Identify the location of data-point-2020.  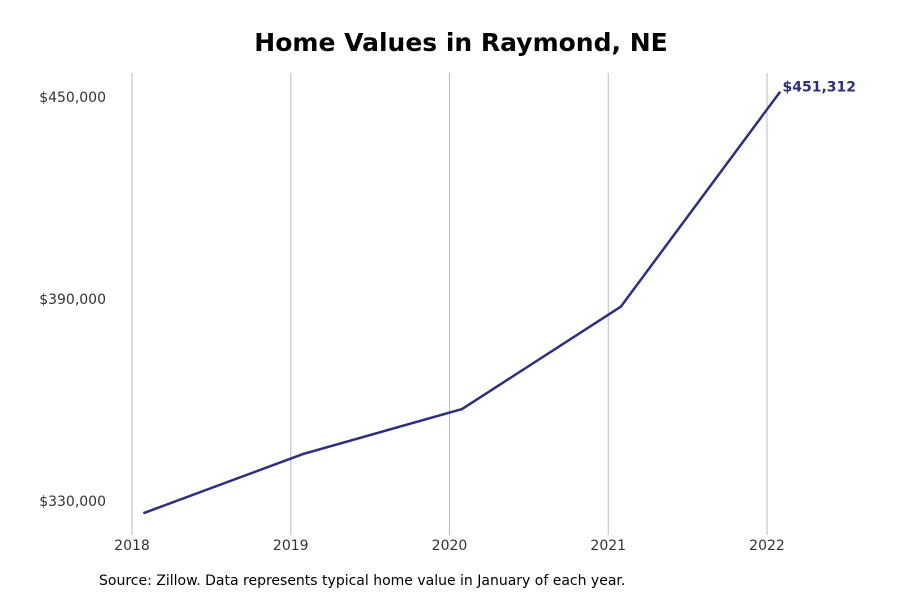
(462, 409).